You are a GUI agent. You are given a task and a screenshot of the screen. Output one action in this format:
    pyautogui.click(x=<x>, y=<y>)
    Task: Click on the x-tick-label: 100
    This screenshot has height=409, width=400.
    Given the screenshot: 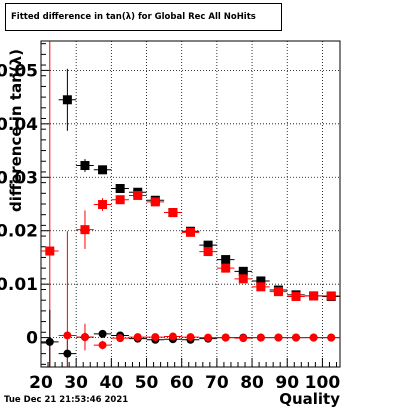 What is the action you would take?
    pyautogui.click(x=323, y=383)
    